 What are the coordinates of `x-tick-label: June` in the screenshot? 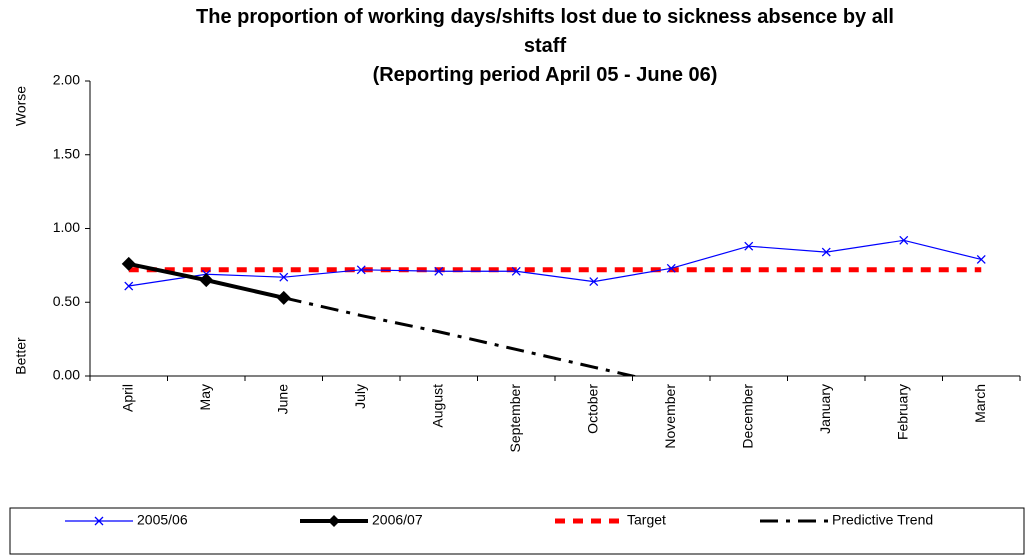 It's located at (282, 399).